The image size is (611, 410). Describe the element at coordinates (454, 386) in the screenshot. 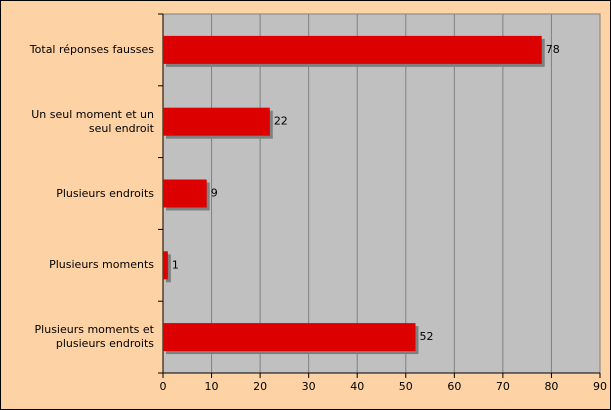

I see `x-tick-label: 60` at that location.